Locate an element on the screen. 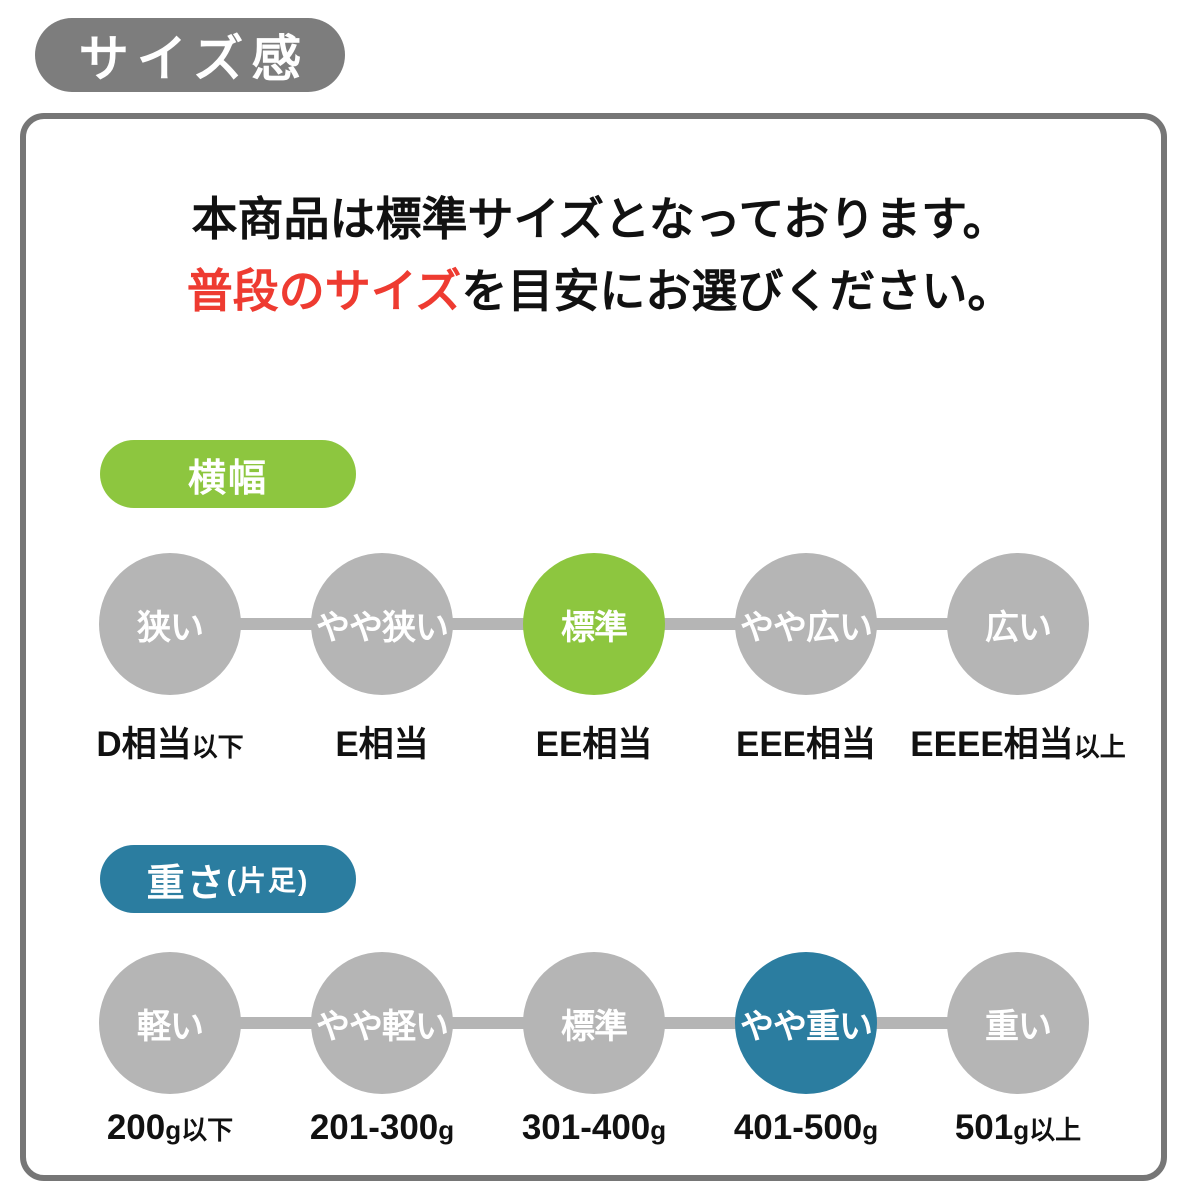  width-label-row: D相当以下 E相当 EE相当 EEE相当 EEEE相当以上 is located at coordinates (600, 741).